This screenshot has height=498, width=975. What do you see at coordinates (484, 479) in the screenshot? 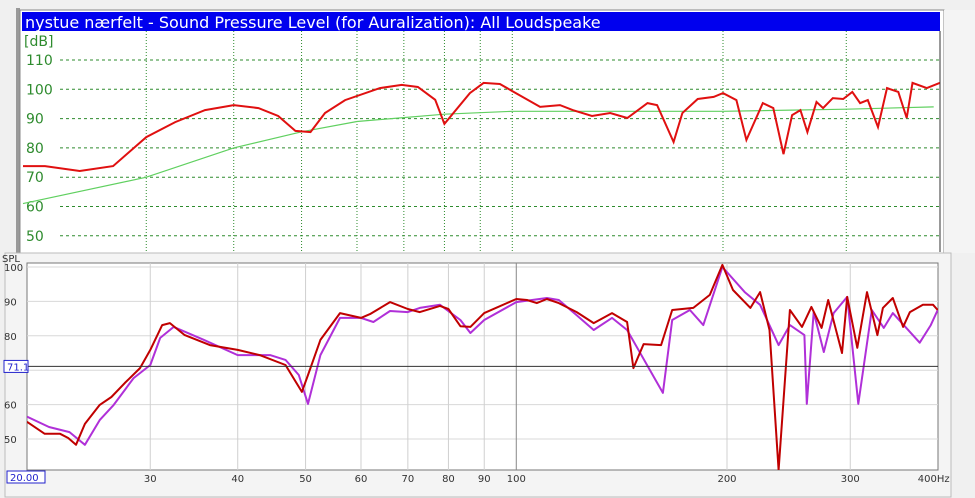
I see `bottom-x-tick-label: 90` at bounding box center [484, 479].